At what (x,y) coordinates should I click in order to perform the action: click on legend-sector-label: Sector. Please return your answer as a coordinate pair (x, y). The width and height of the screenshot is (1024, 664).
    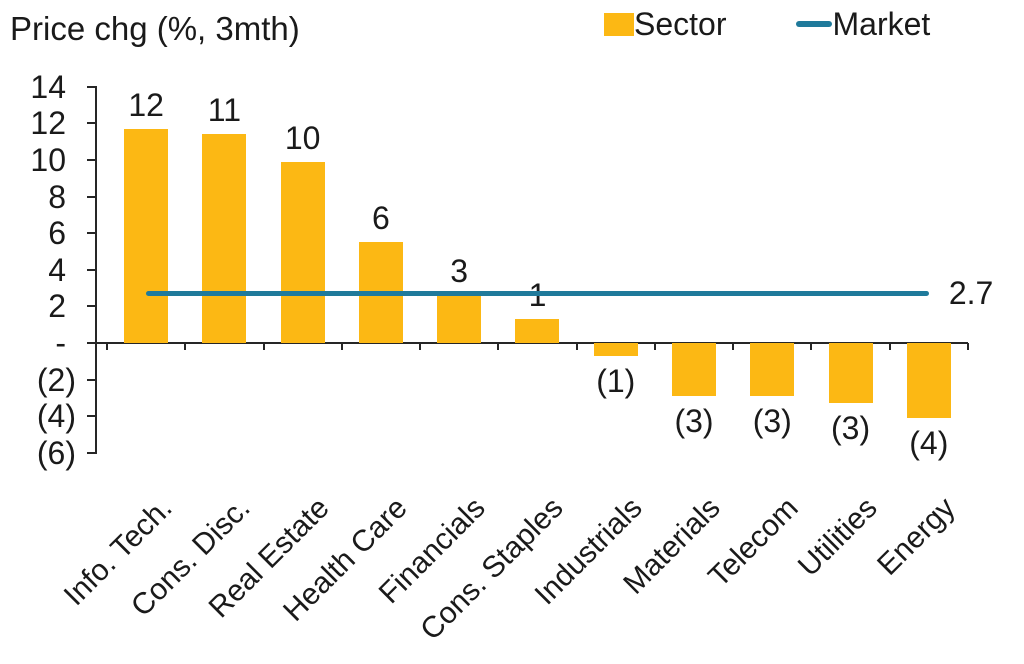
    Looking at the image, I should click on (680, 24).